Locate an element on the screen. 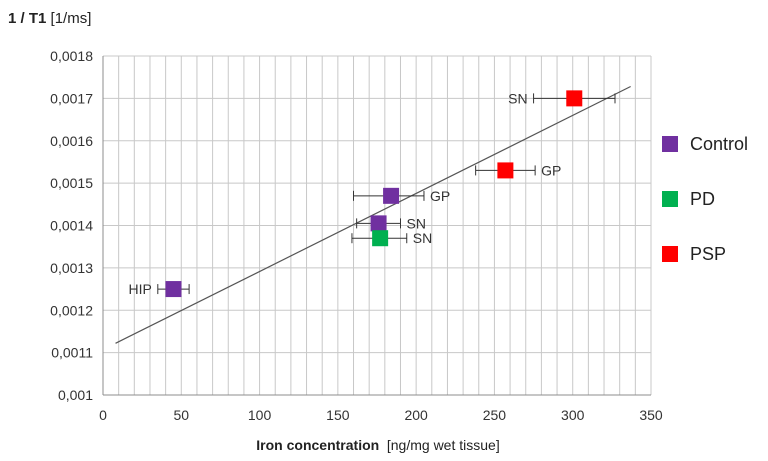 This screenshot has height=461, width=768. data-point-pd is located at coordinates (380, 238).